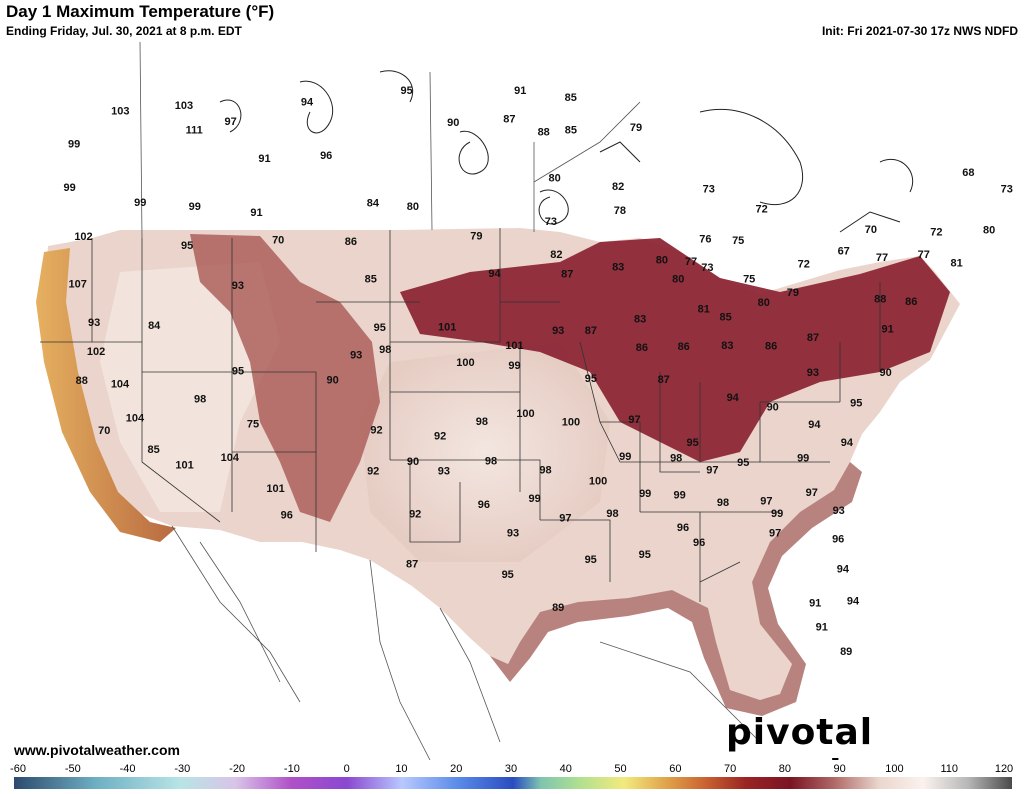 This screenshot has height=794, width=1024. What do you see at coordinates (707, 268) in the screenshot?
I see `temperature-value: 73` at bounding box center [707, 268].